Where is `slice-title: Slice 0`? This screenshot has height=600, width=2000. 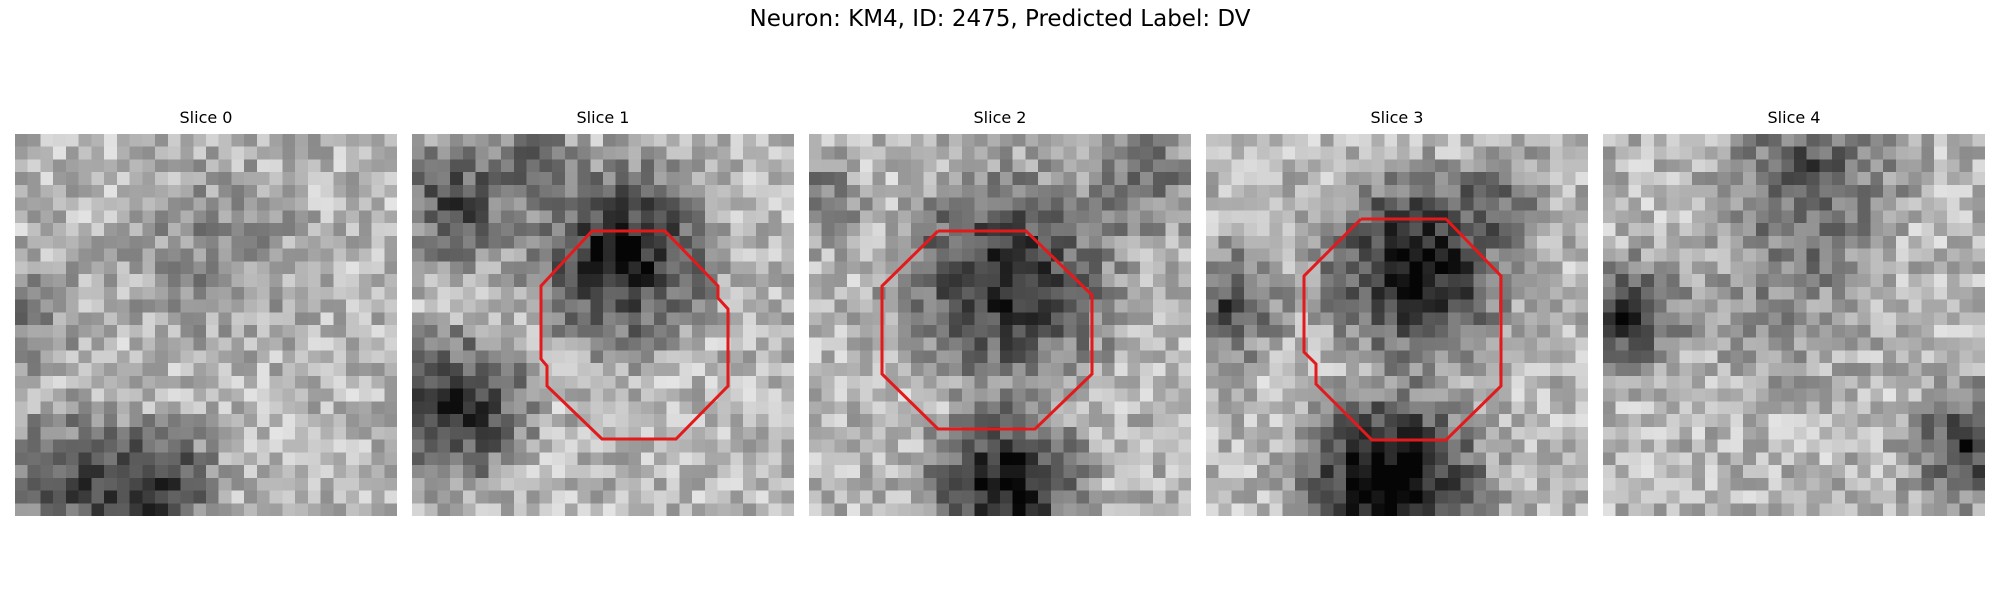
slice-title: Slice 0 is located at coordinates (206, 117).